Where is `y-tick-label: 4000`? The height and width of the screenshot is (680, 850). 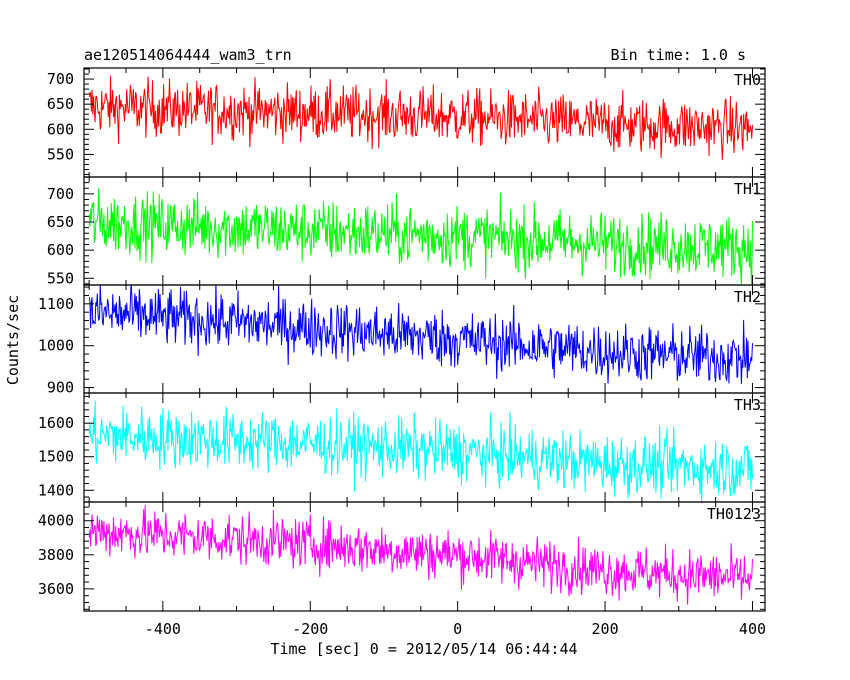
y-tick-label: 4000 is located at coordinates (56, 521).